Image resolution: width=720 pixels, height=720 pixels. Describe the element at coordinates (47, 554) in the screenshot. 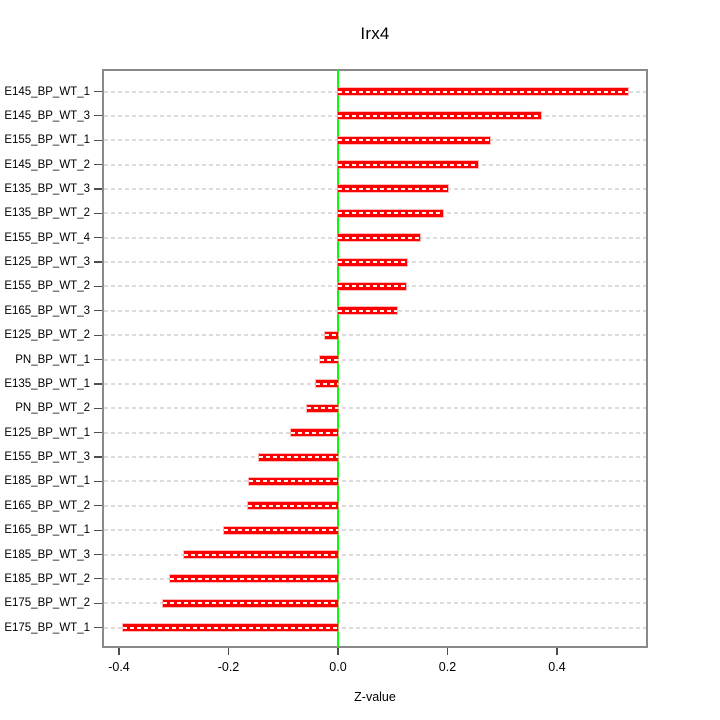

I see `y-axis-label: E185_BP_WT_3` at that location.